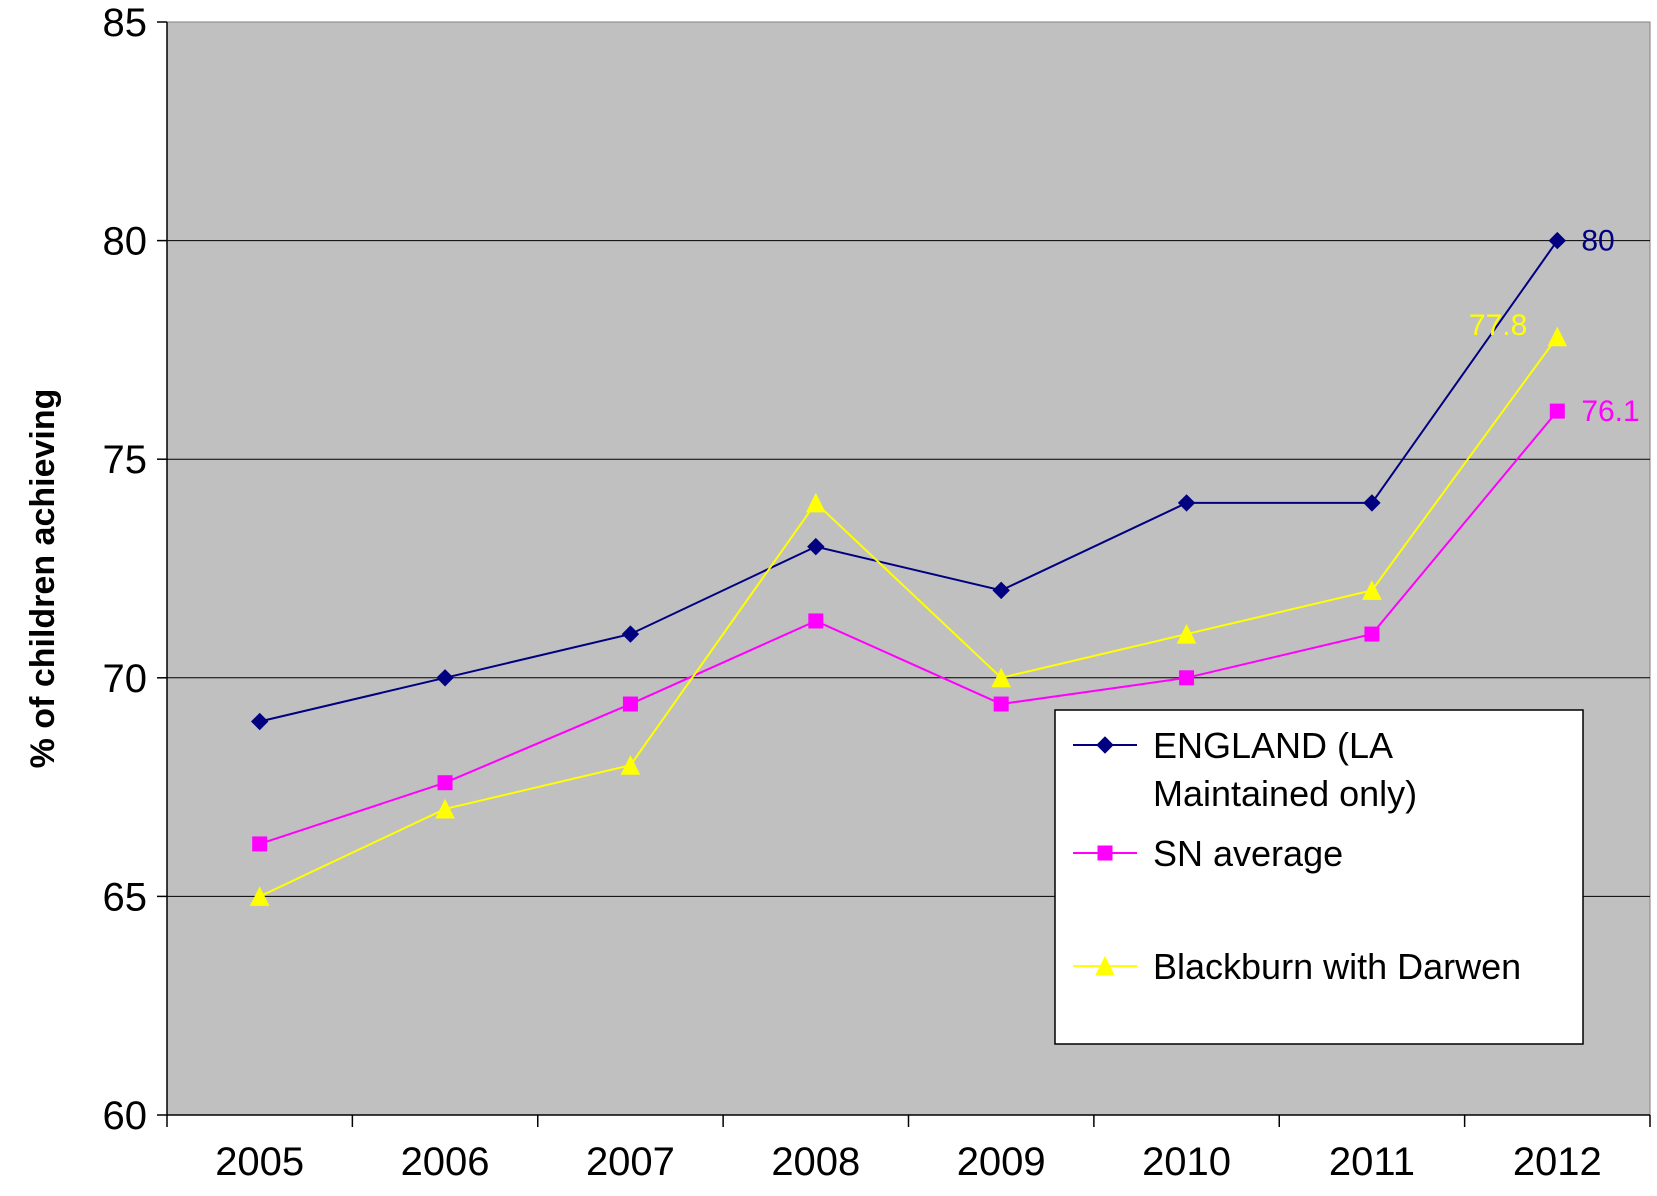 The image size is (1657, 1196). I want to click on x-tick-label: 2012, so click(1557, 1162).